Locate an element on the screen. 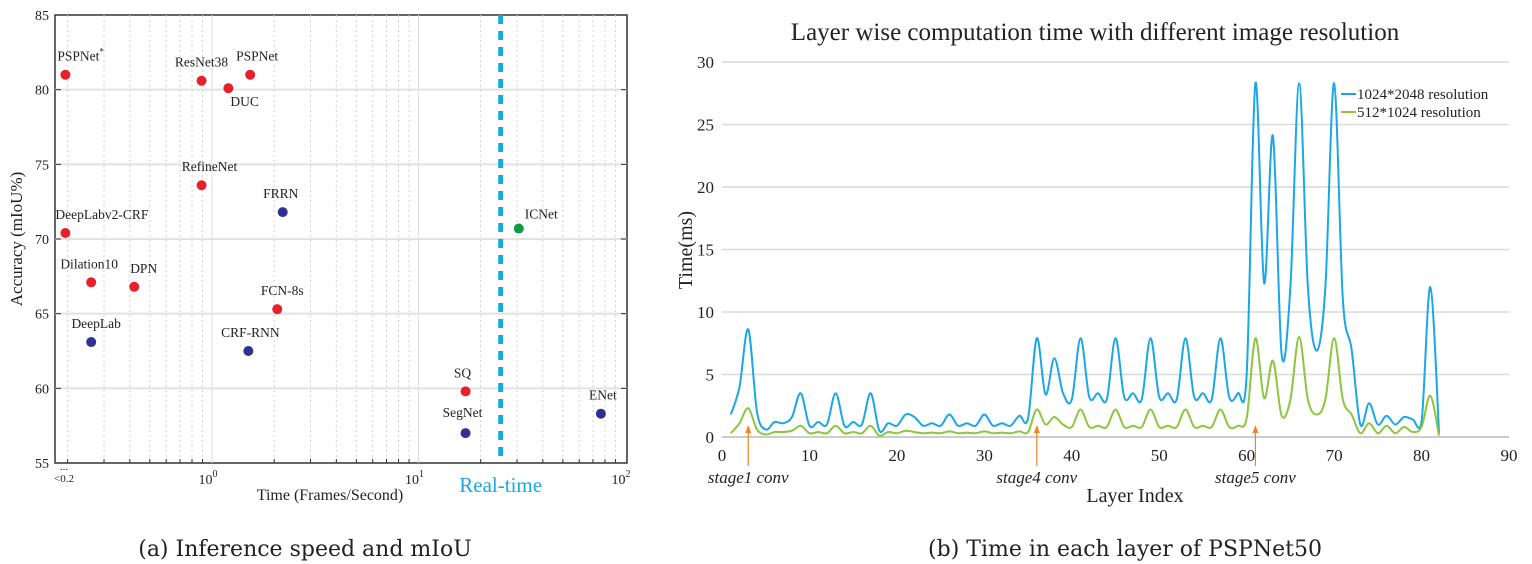  x-tick-label: 10 is located at coordinates (809, 455).